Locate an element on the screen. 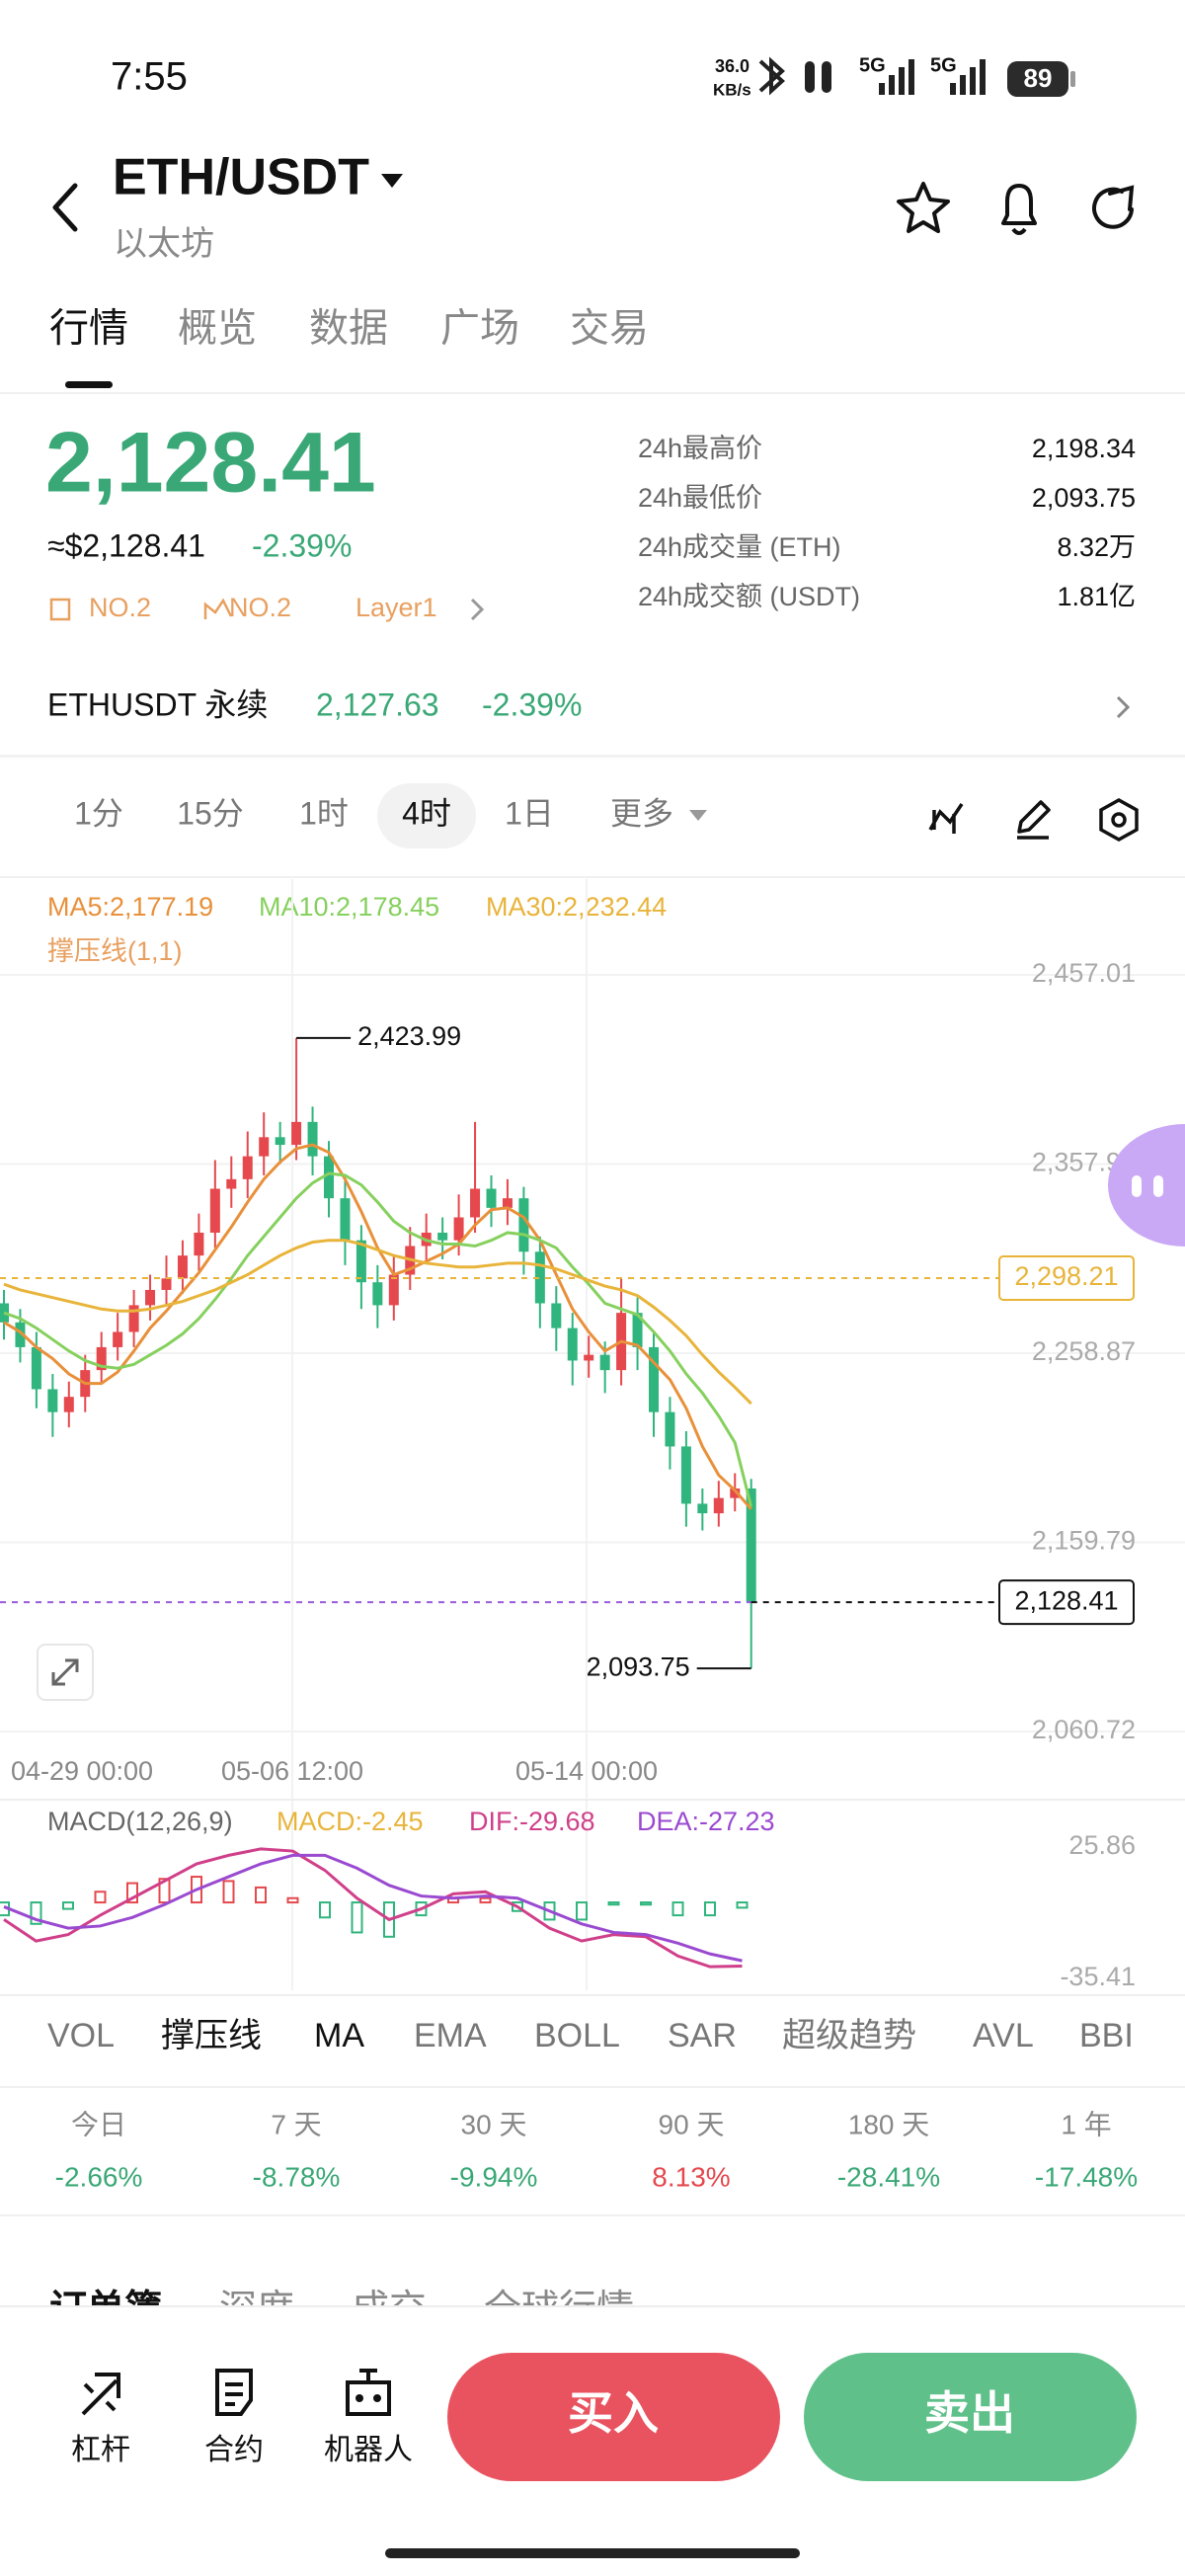 The height and width of the screenshot is (2576, 1185). indicator-tab: 超级趋势 is located at coordinates (849, 2035).